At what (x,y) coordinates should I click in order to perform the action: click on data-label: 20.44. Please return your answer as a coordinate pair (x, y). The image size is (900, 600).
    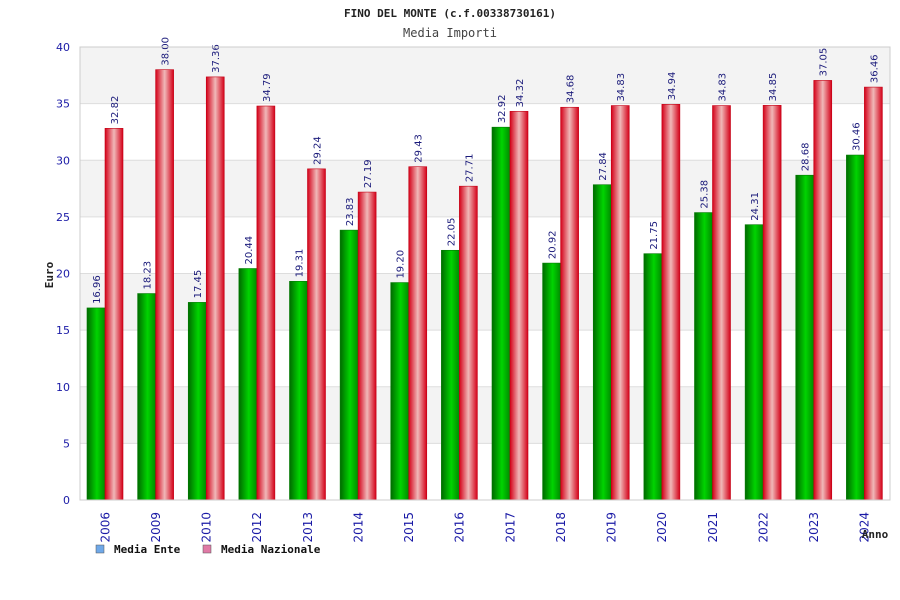
    Looking at the image, I should click on (249, 250).